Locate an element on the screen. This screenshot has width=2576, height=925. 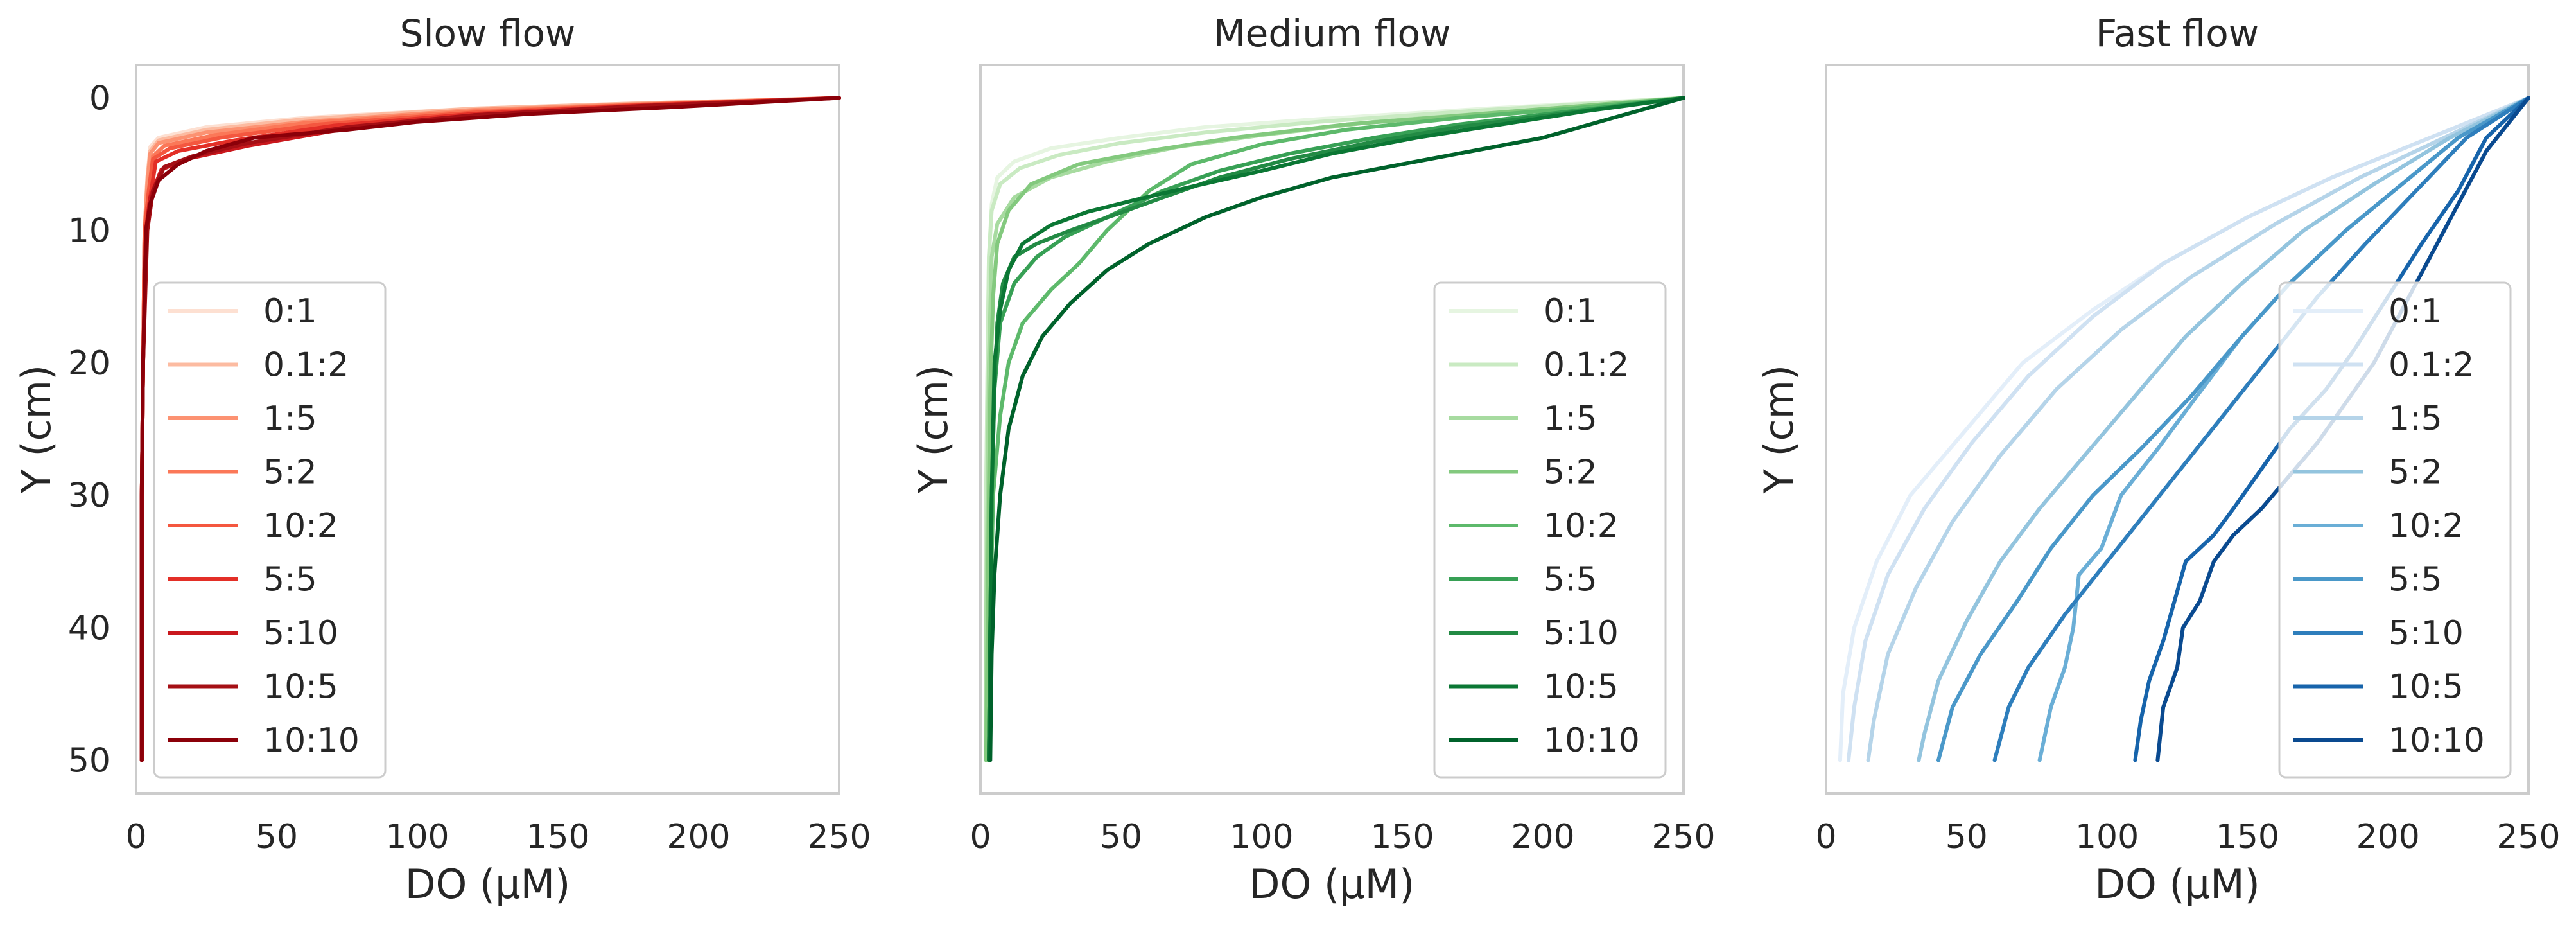
y-tick-label: 30 is located at coordinates (89, 496).